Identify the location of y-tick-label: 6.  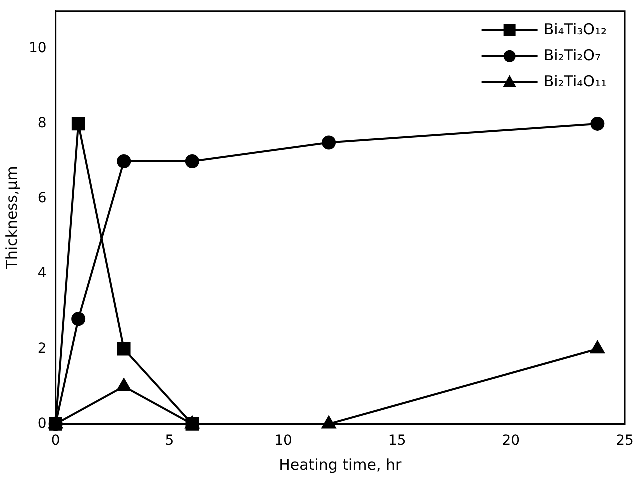
(42, 198).